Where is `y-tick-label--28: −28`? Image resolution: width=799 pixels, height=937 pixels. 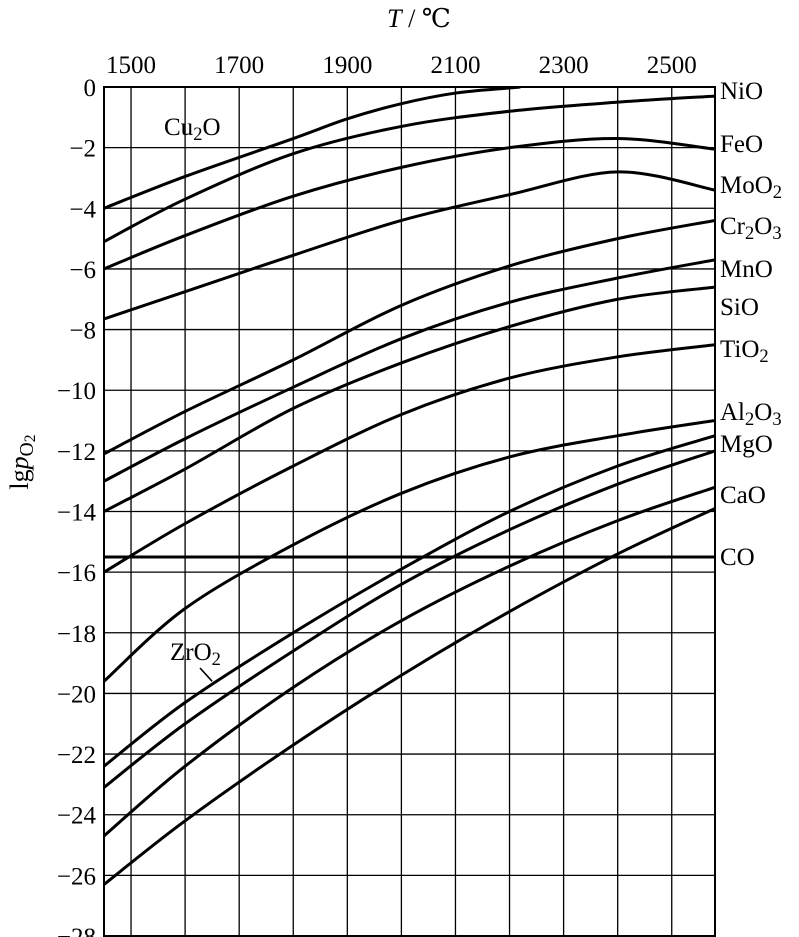
y-tick-label--28: −28 is located at coordinates (76, 930).